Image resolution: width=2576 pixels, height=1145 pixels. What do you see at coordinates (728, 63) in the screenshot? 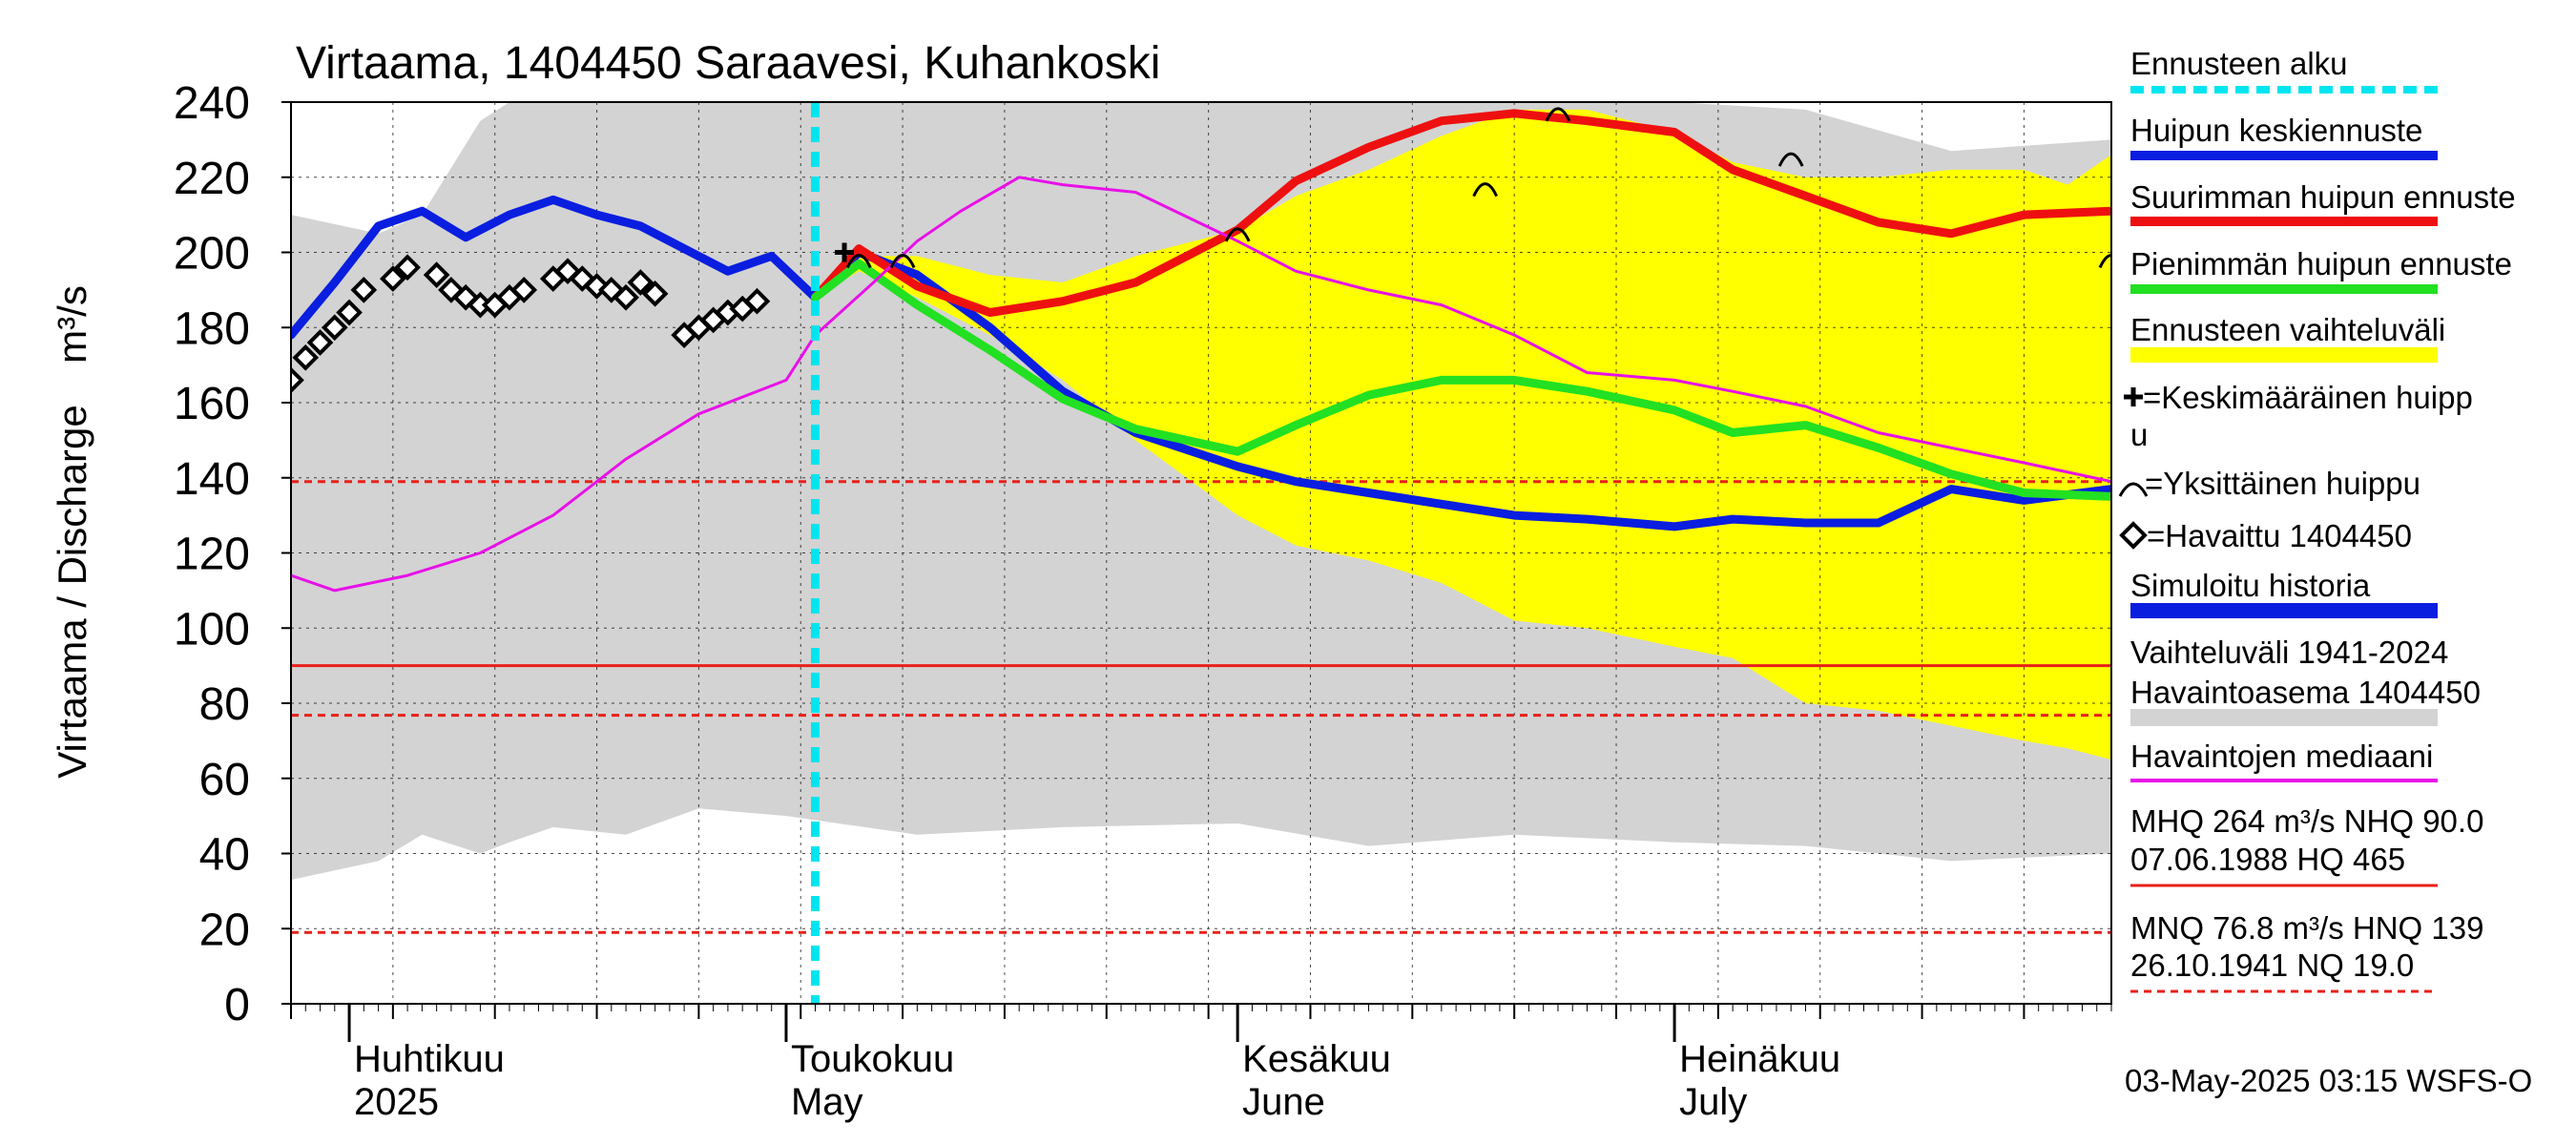
I see `chart-title: Virtaama, 1404450 Saraavesi, Kuhankoski` at bounding box center [728, 63].